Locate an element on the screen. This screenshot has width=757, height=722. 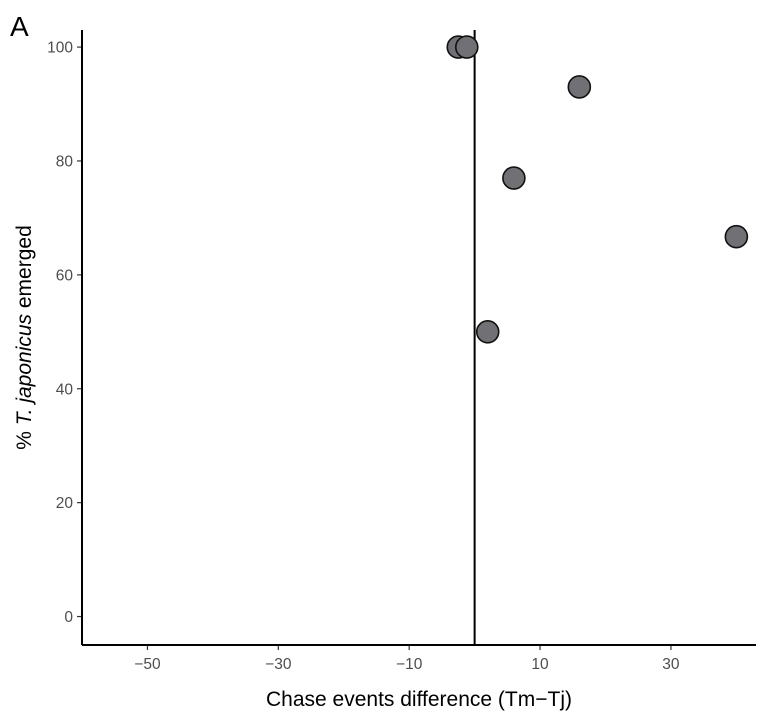
panel-label: A is located at coordinates (19, 26).